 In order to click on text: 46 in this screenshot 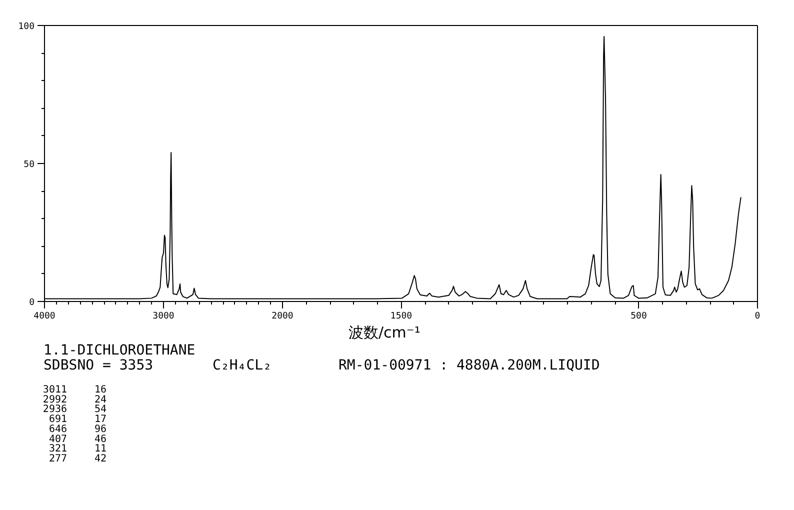, I will do `click(100, 439)`.